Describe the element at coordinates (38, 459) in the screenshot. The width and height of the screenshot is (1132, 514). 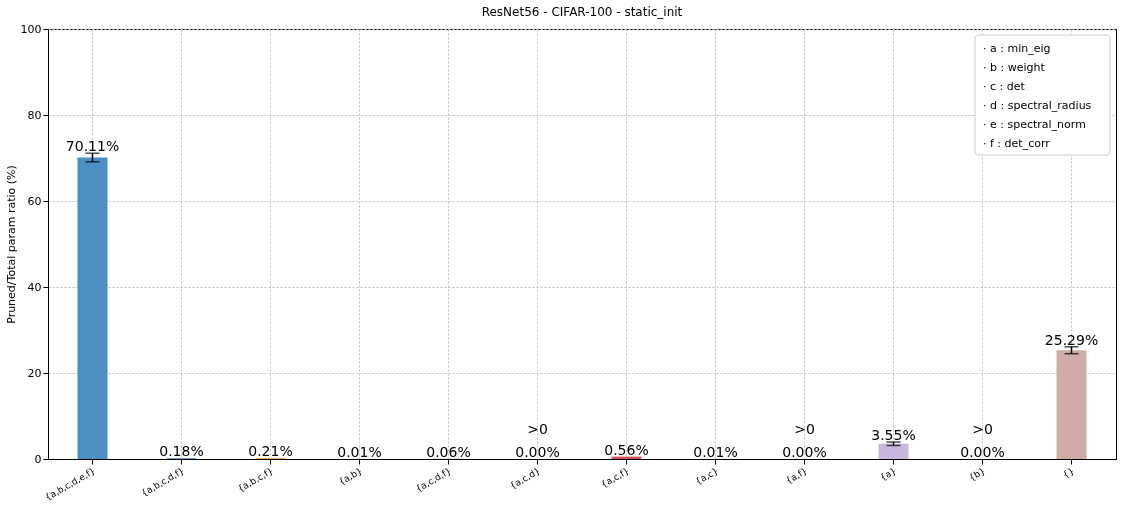
I see `y-tick-label: 0` at that location.